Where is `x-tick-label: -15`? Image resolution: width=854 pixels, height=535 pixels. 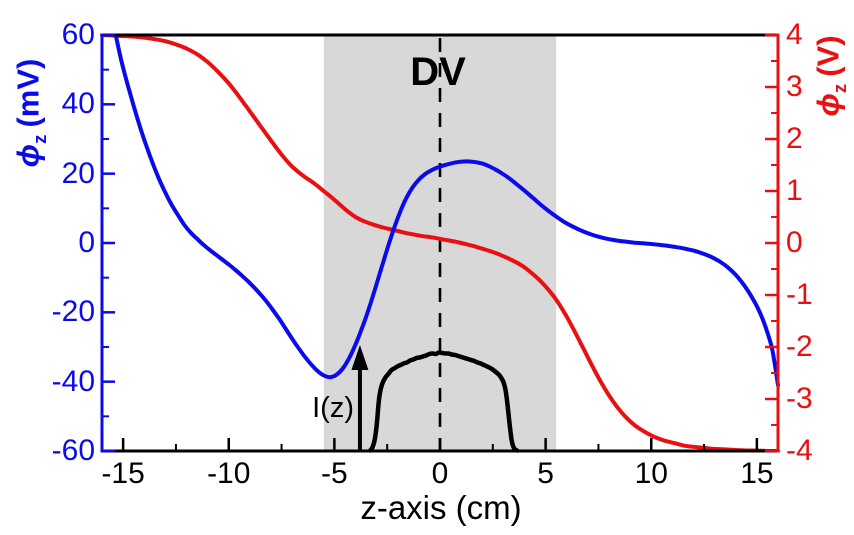 x-tick-label: -15 is located at coordinates (123, 473).